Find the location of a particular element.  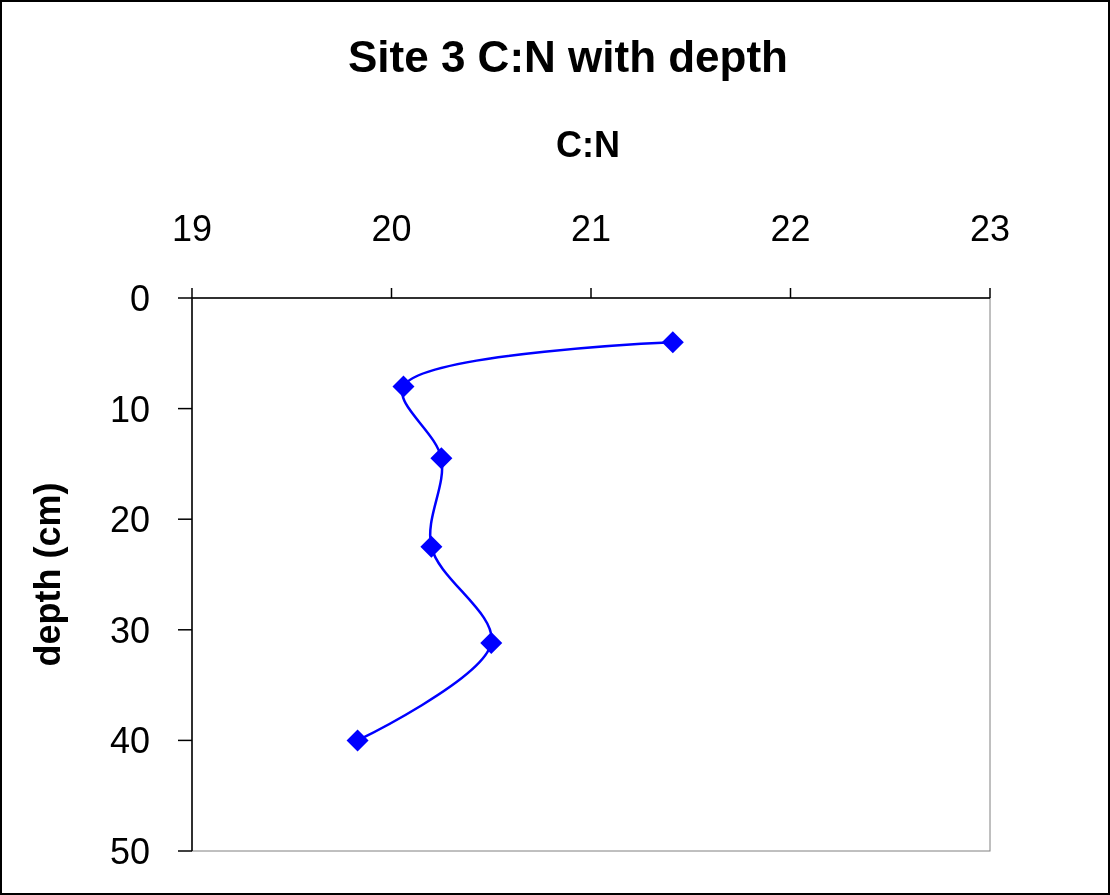

y-tick-label: 10 is located at coordinates (129, 409).